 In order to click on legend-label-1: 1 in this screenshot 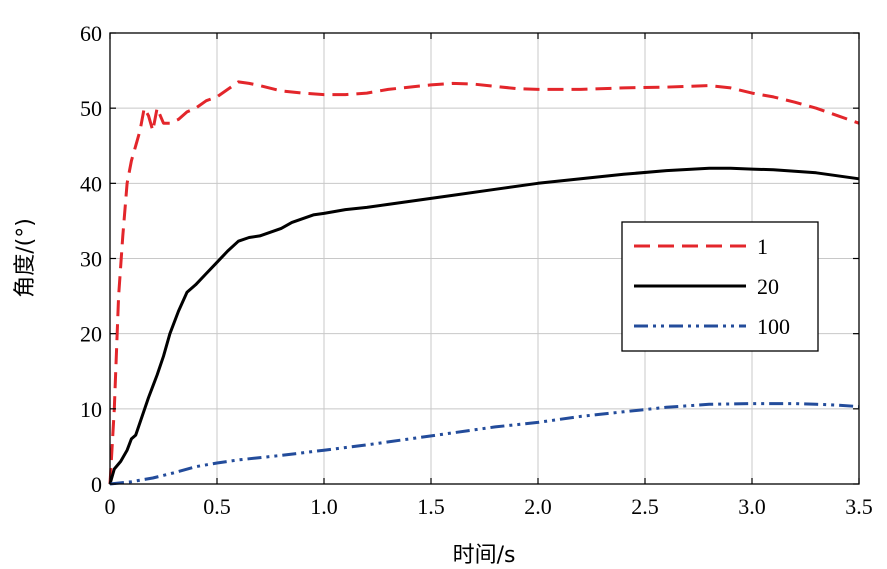, I will do `click(762, 246)`.